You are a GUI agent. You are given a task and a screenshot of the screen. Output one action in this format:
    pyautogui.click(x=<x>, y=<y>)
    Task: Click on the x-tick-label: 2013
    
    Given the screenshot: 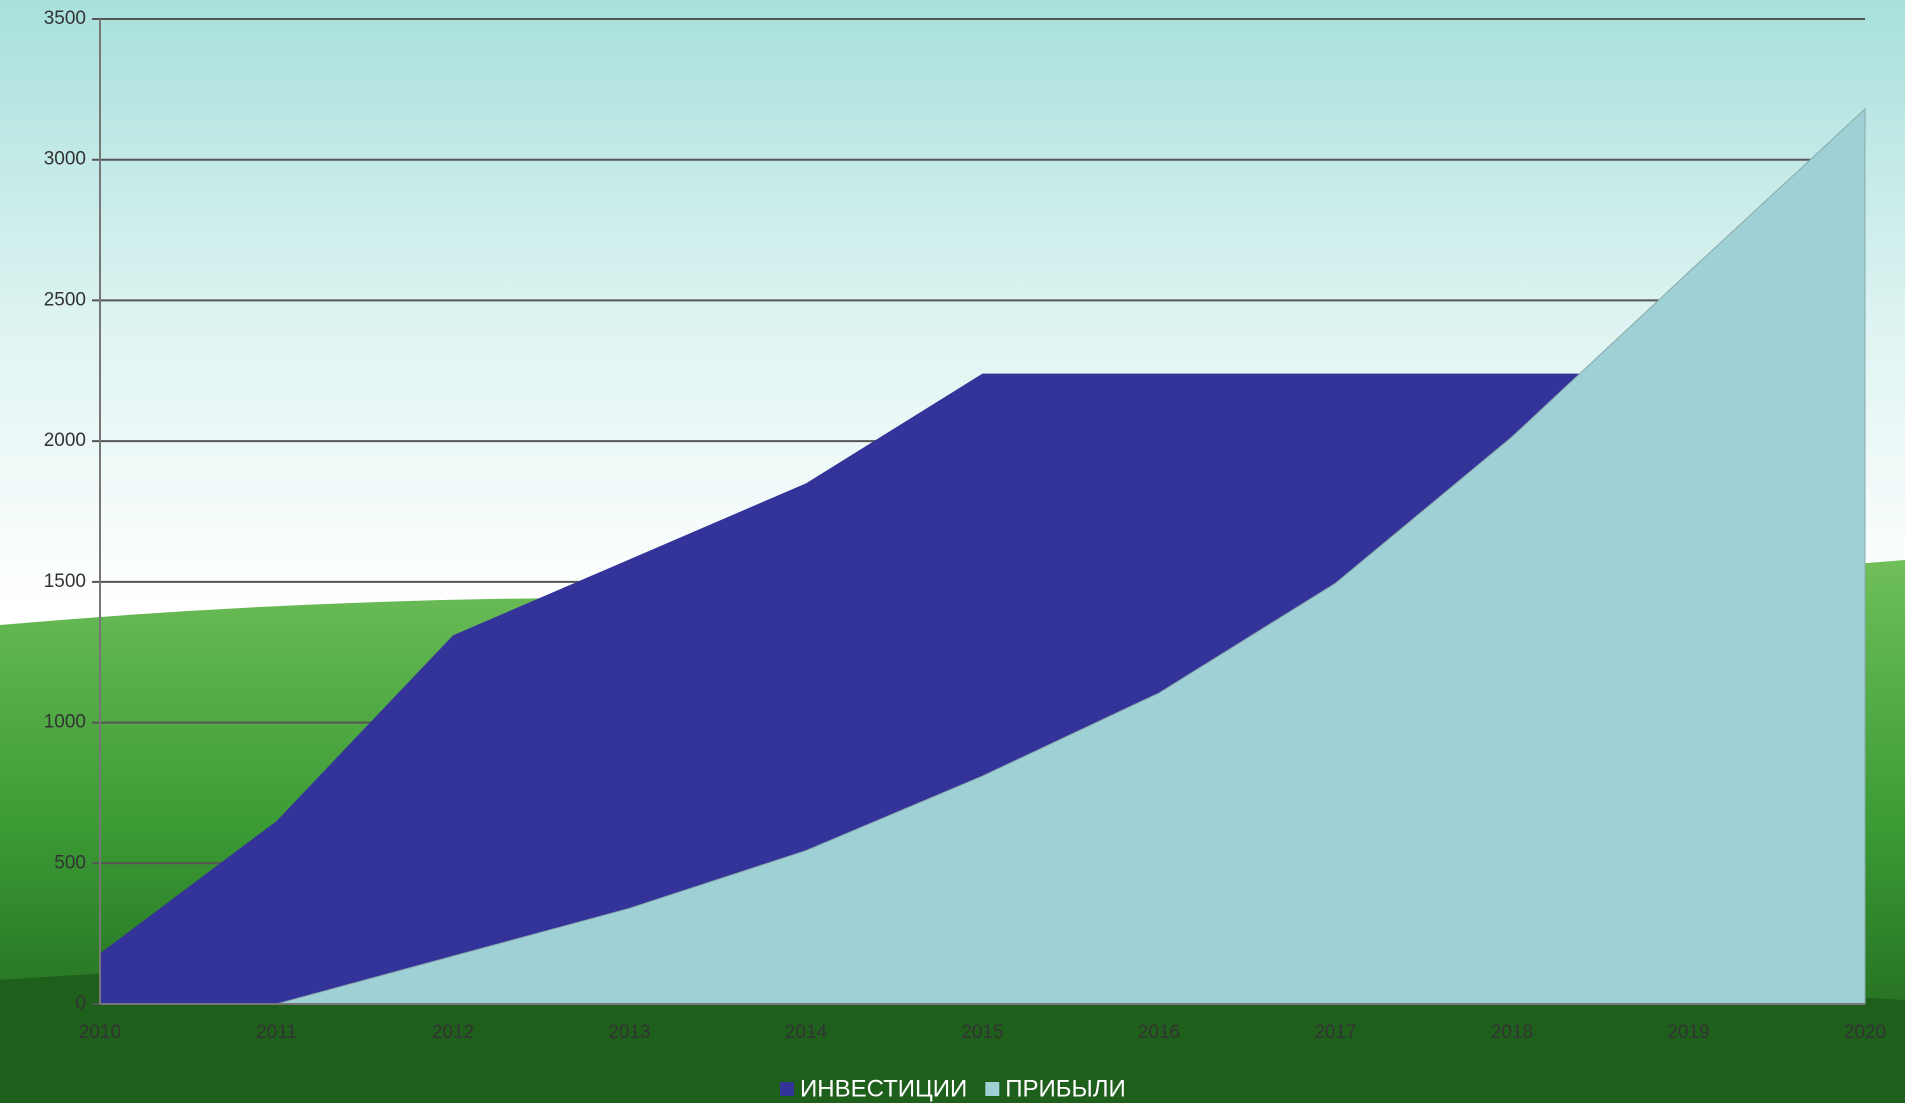 What is the action you would take?
    pyautogui.click(x=629, y=1032)
    